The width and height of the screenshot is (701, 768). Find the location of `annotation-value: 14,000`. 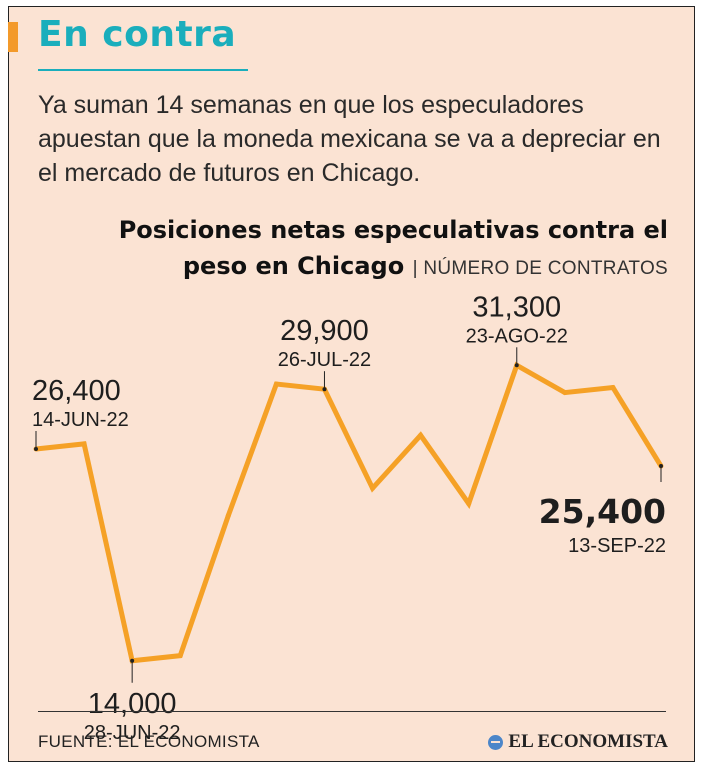

annotation-value: 14,000 is located at coordinates (132, 704).